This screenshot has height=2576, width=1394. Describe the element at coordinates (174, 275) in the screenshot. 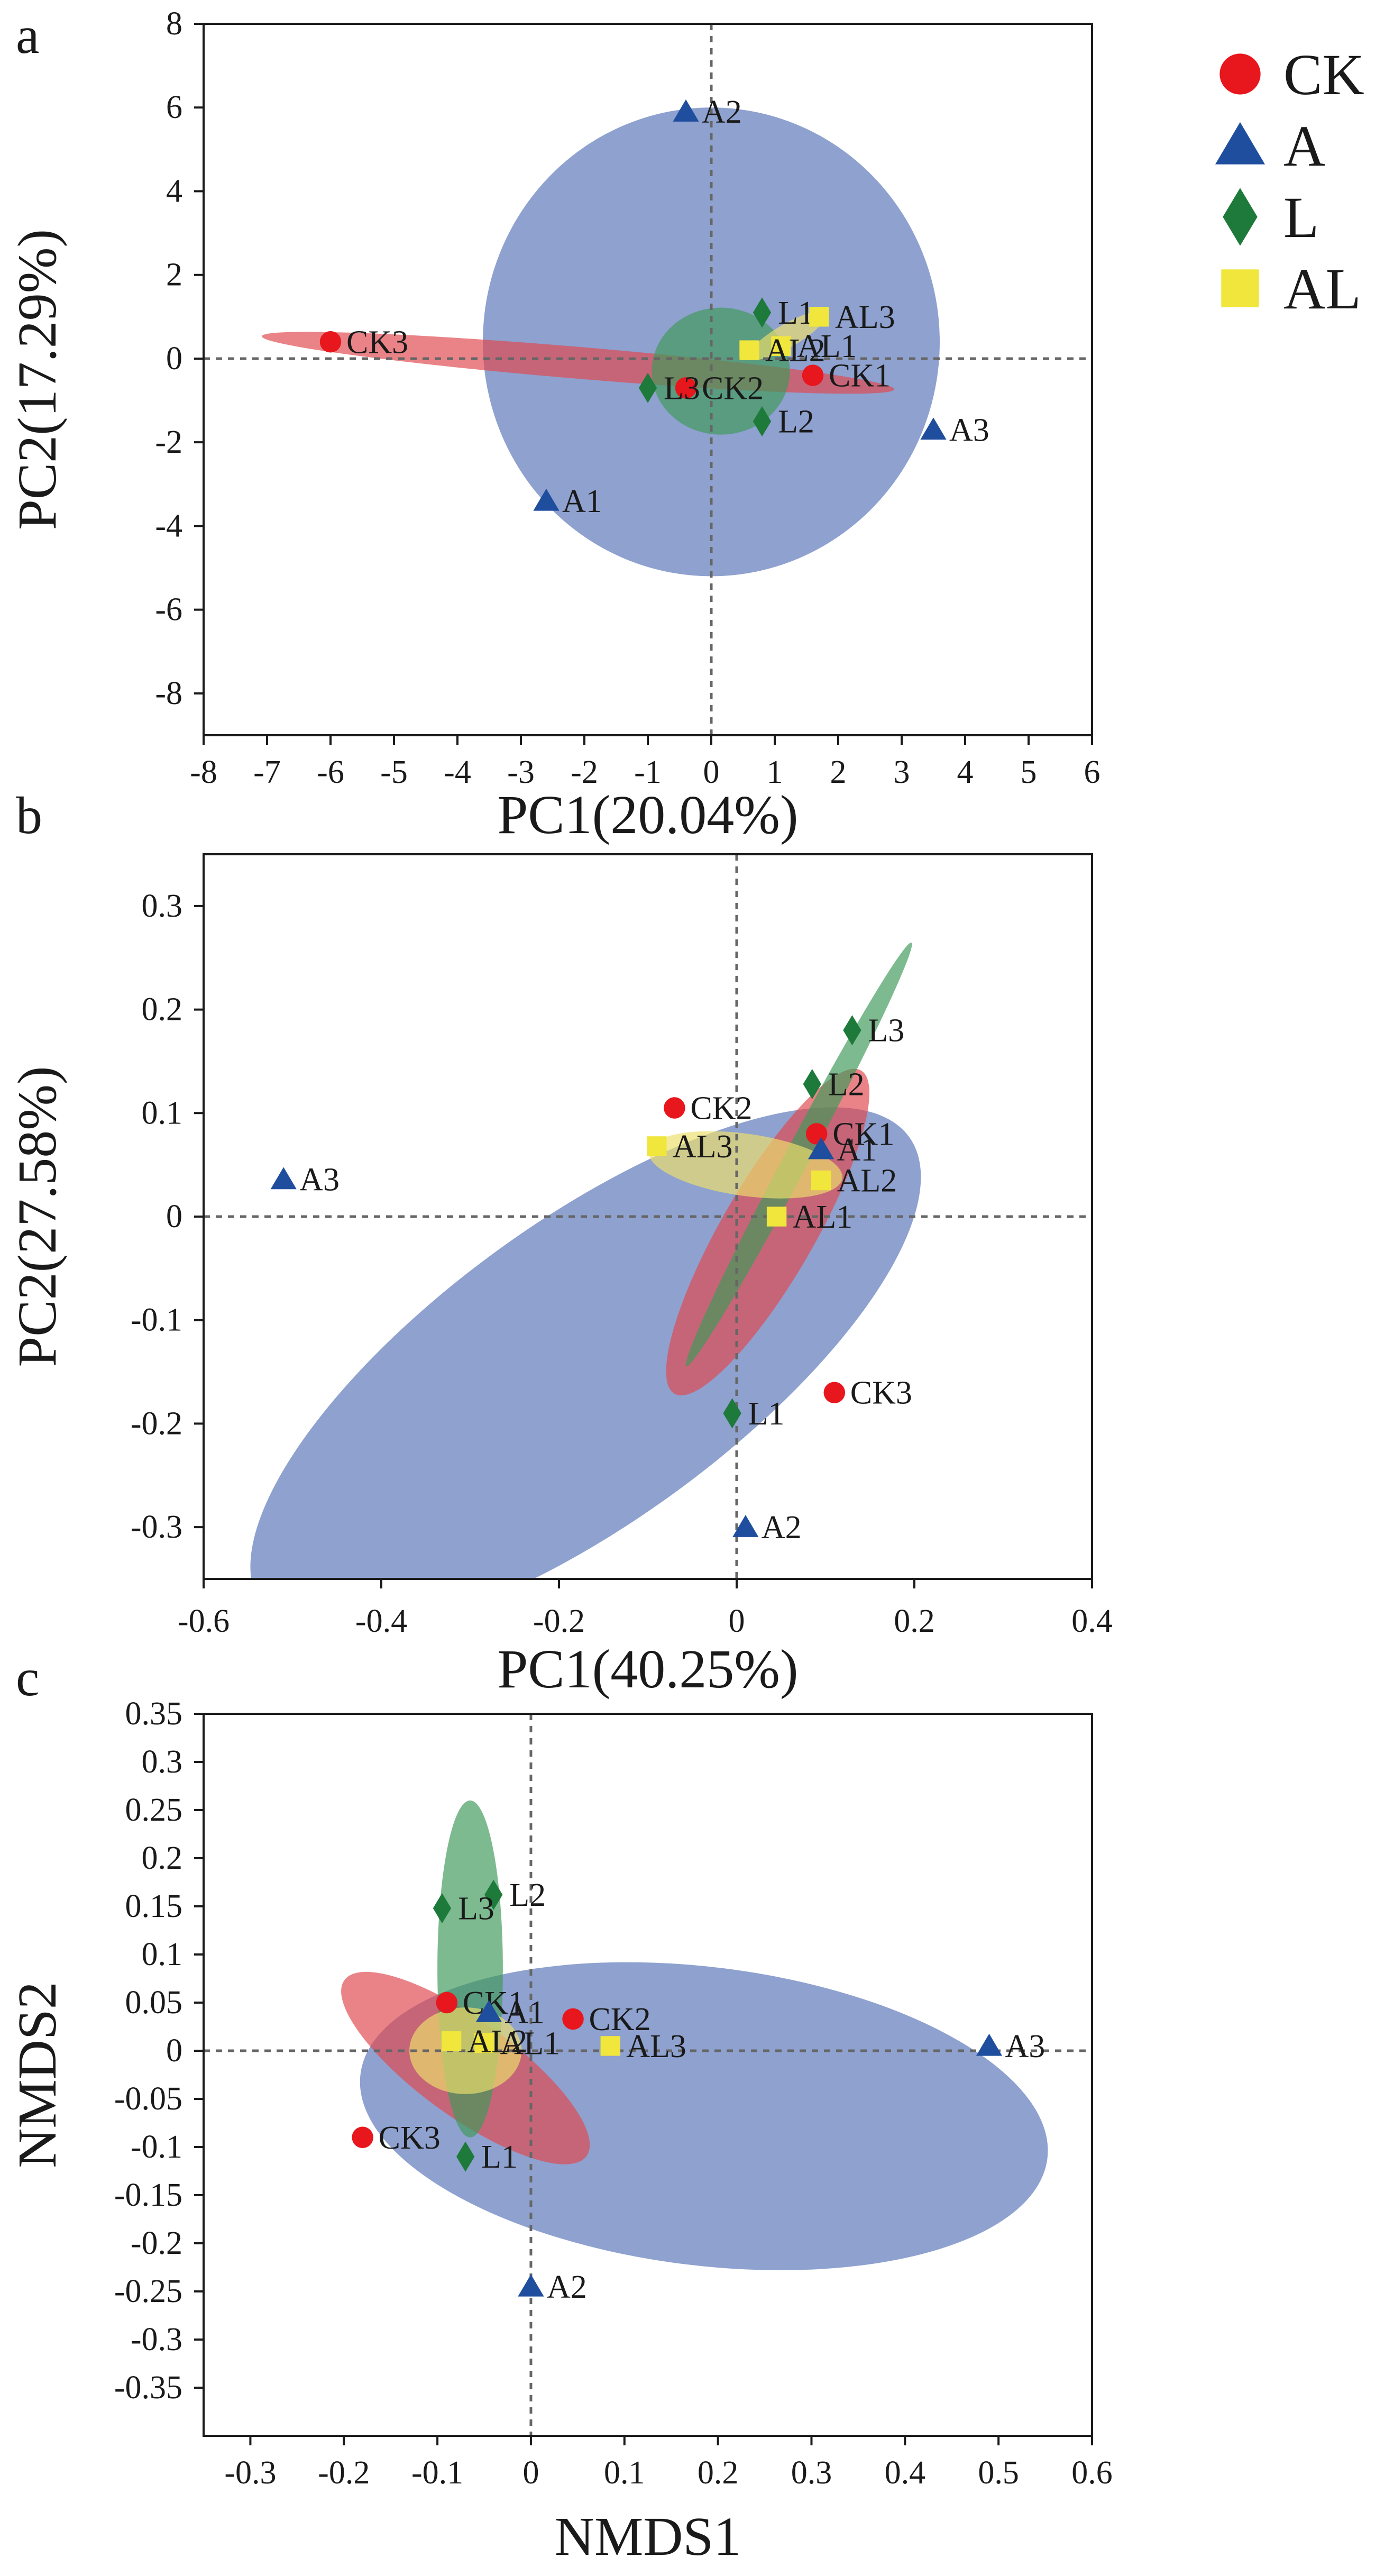

I see `y-tick-label: 2` at that location.